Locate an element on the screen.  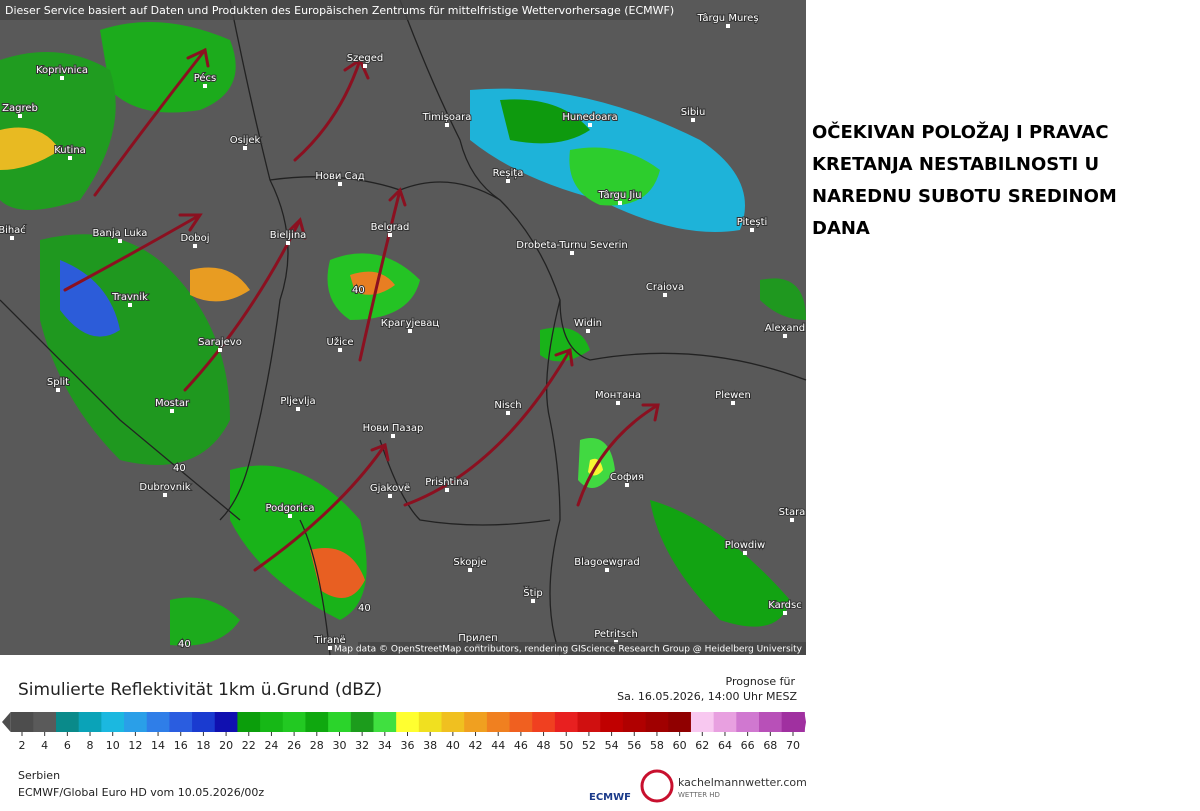
colorbar-tick-label: 68 is located at coordinates (770, 745).